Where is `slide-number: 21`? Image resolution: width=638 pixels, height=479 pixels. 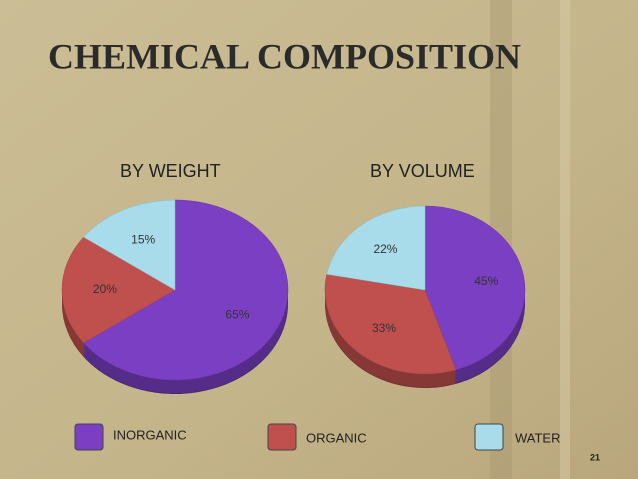
slide-number: 21 is located at coordinates (595, 457).